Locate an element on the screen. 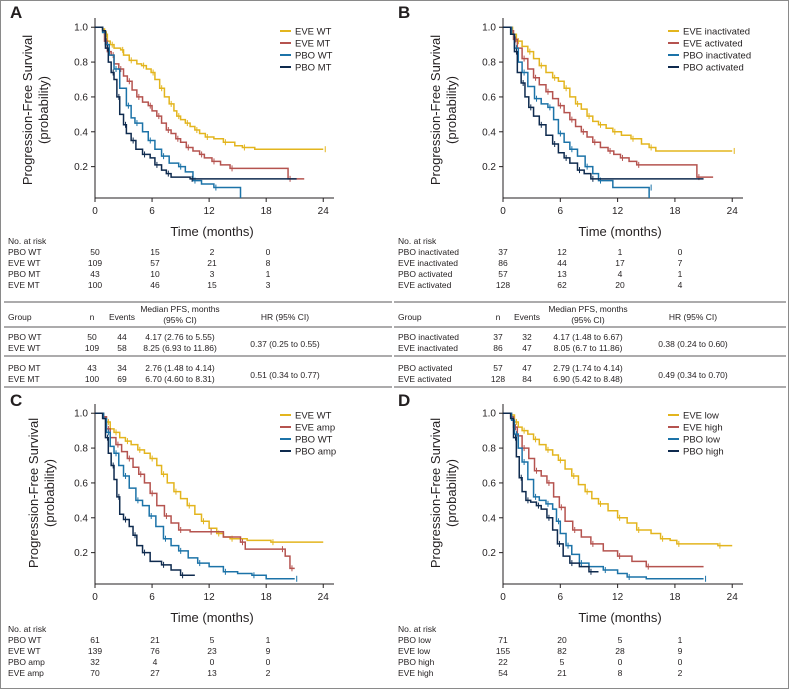 This screenshot has height=689, width=789. pfs-header-median-ci: (95% CI) is located at coordinates (180, 320).